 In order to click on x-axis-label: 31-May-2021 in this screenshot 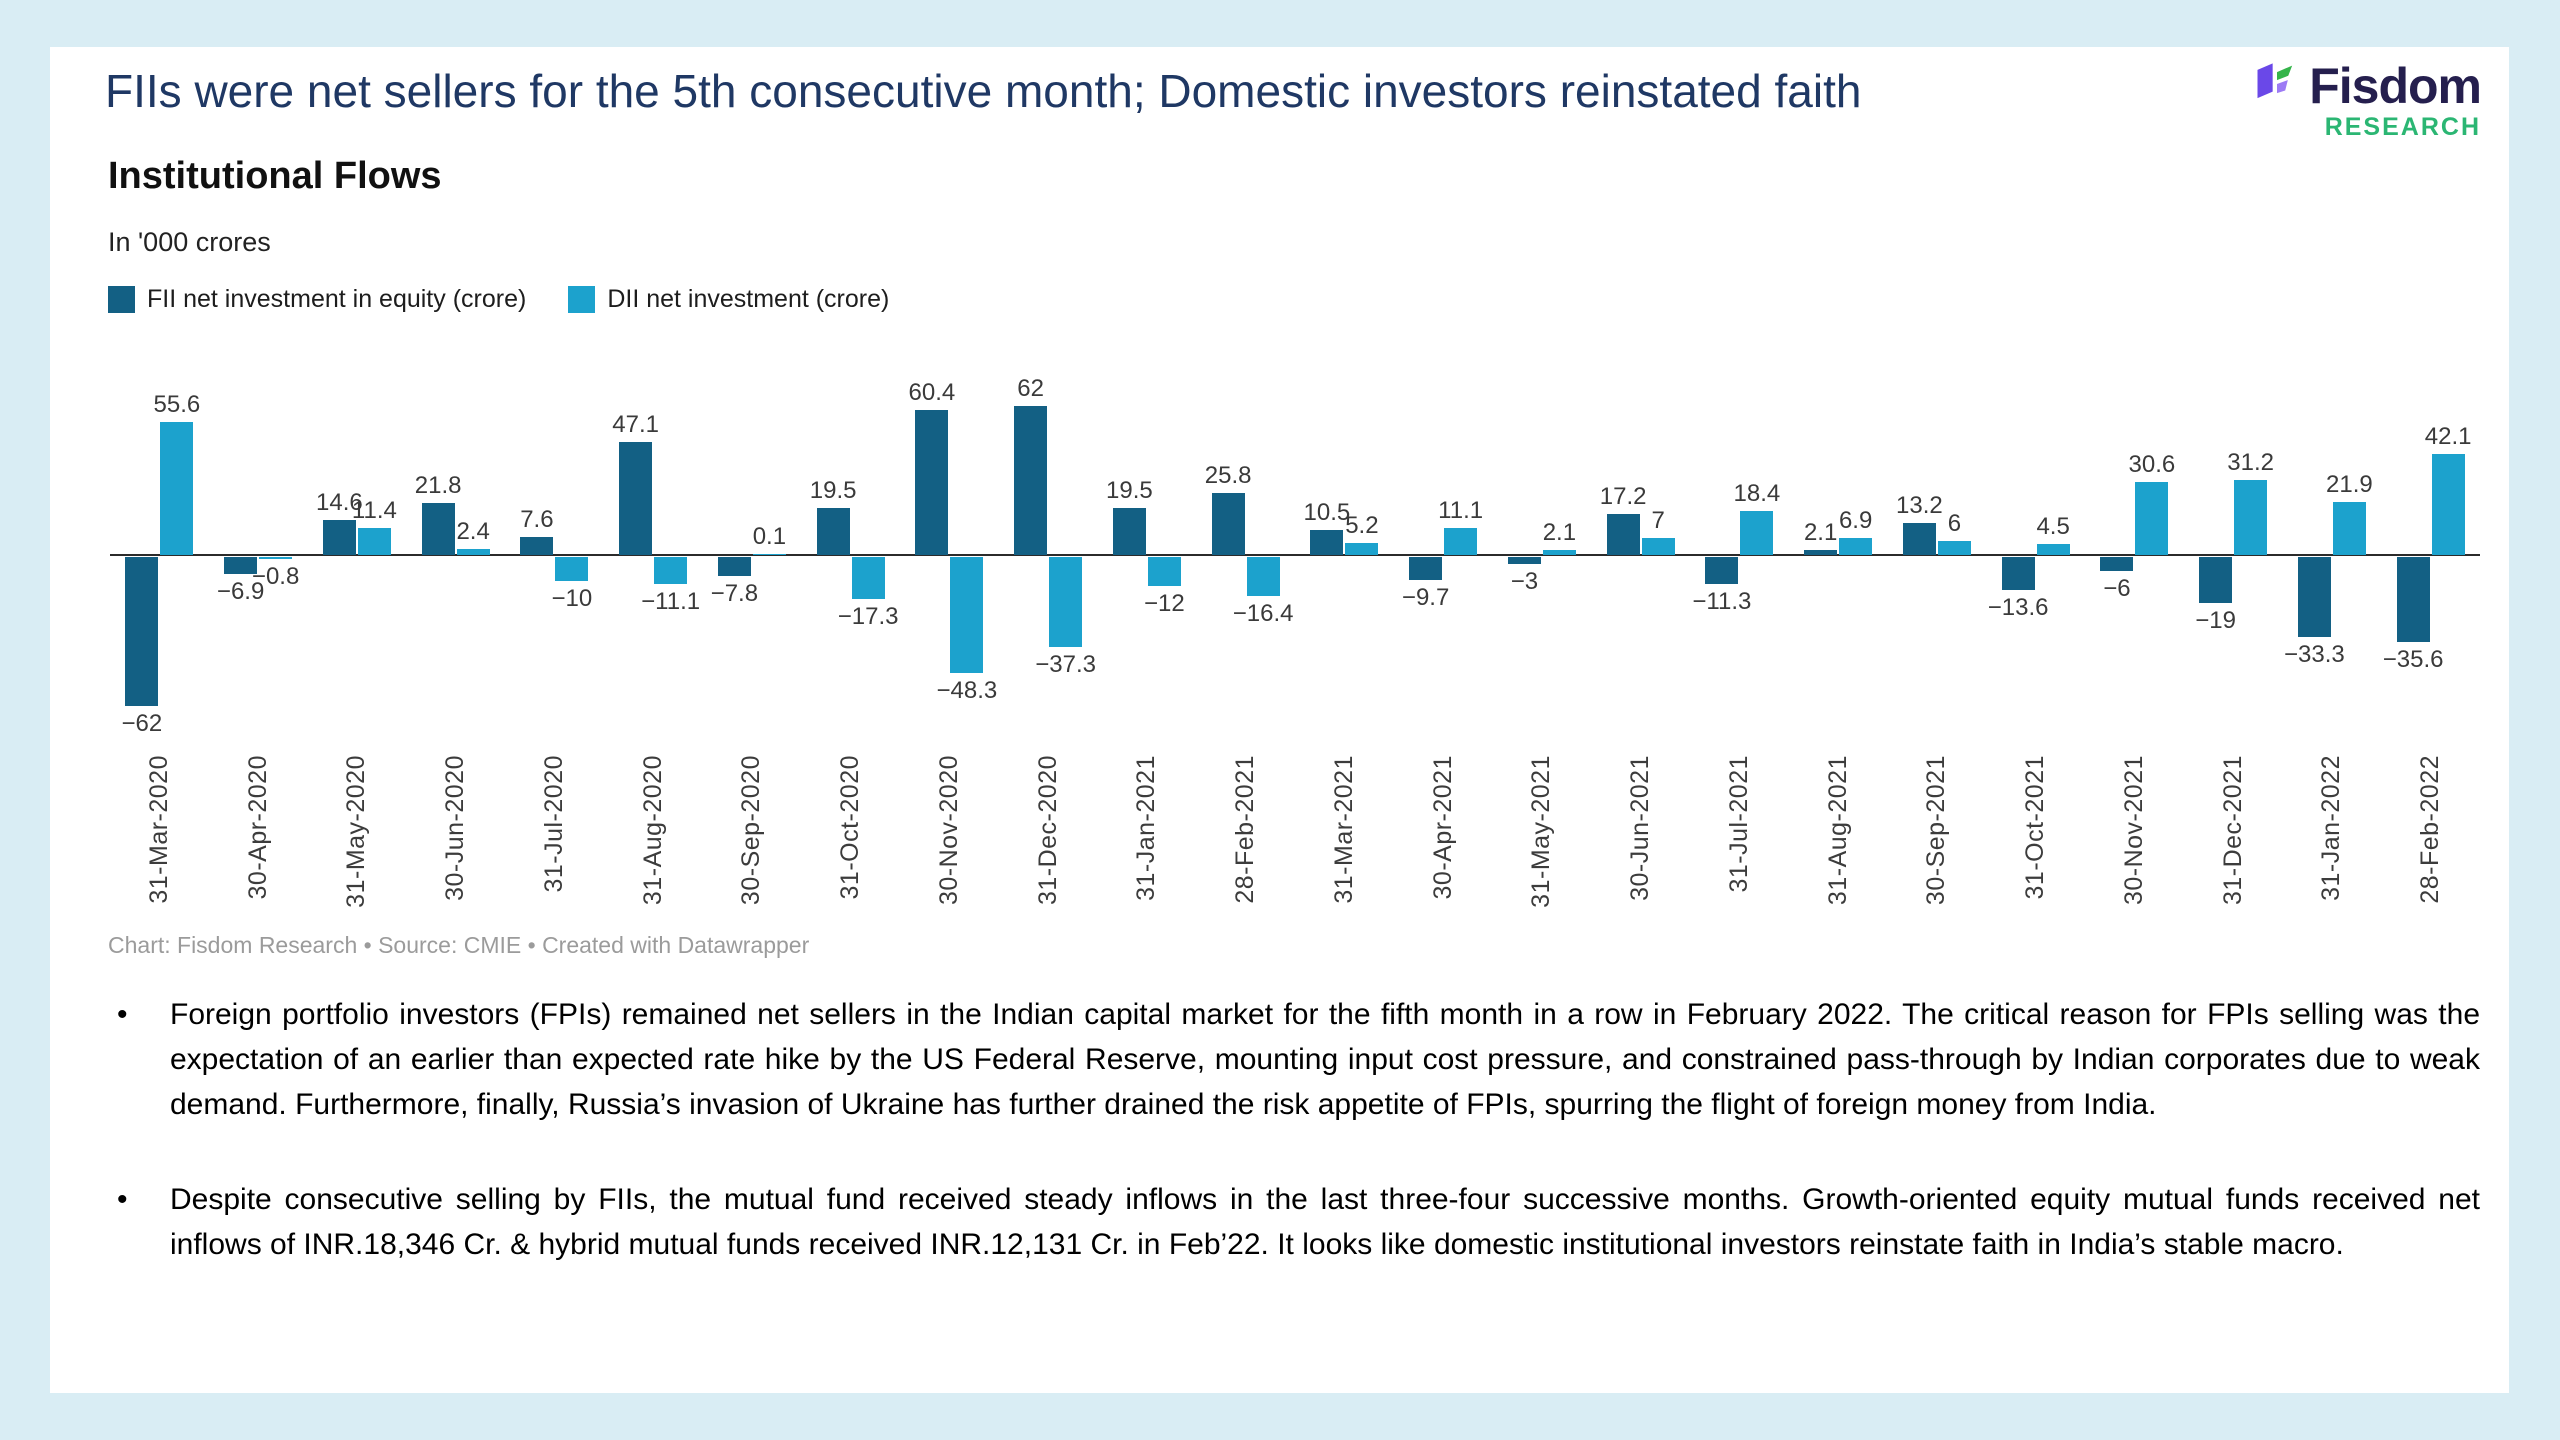, I will do `click(1541, 831)`.